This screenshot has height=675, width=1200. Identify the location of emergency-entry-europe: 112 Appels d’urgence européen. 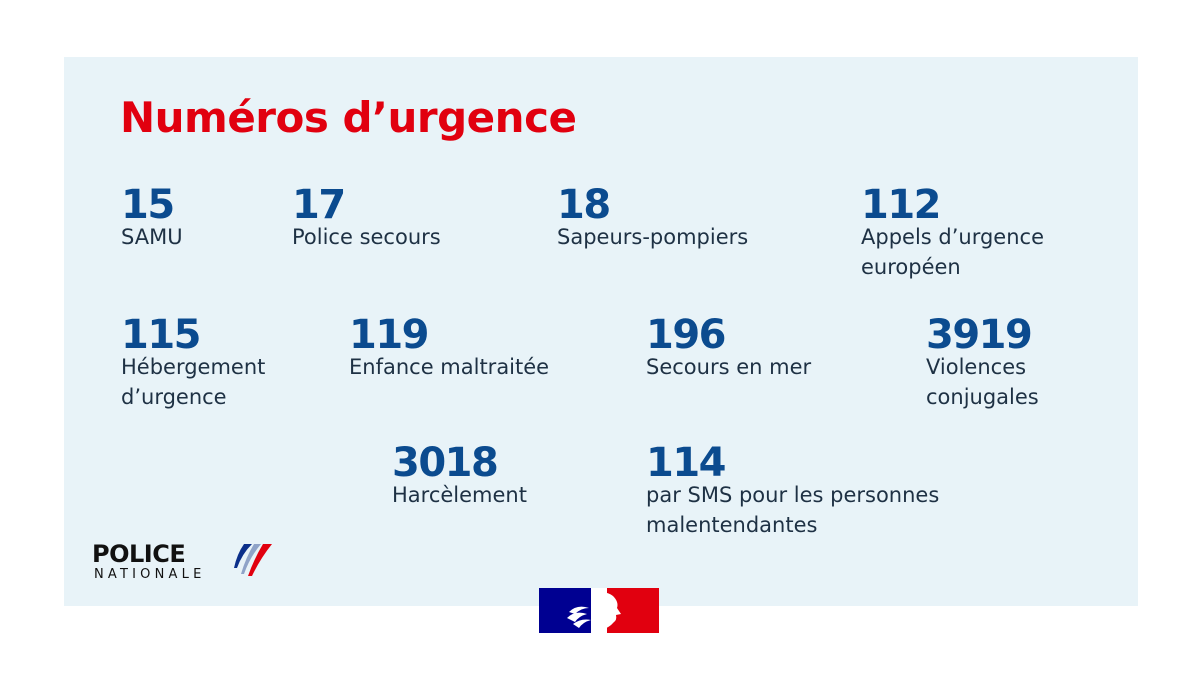
(981, 232).